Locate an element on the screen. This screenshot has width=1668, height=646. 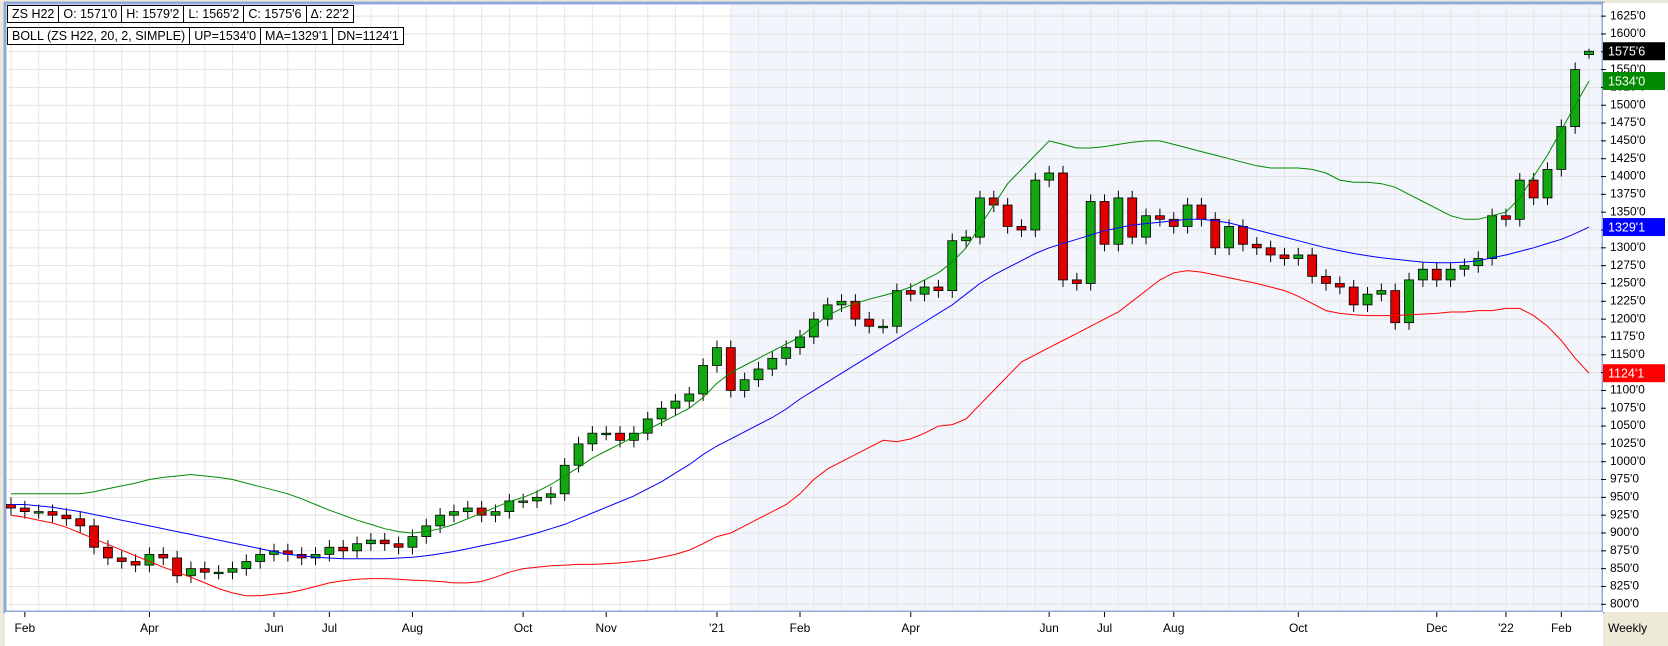
header-item: DN=1124'1 is located at coordinates (368, 36).